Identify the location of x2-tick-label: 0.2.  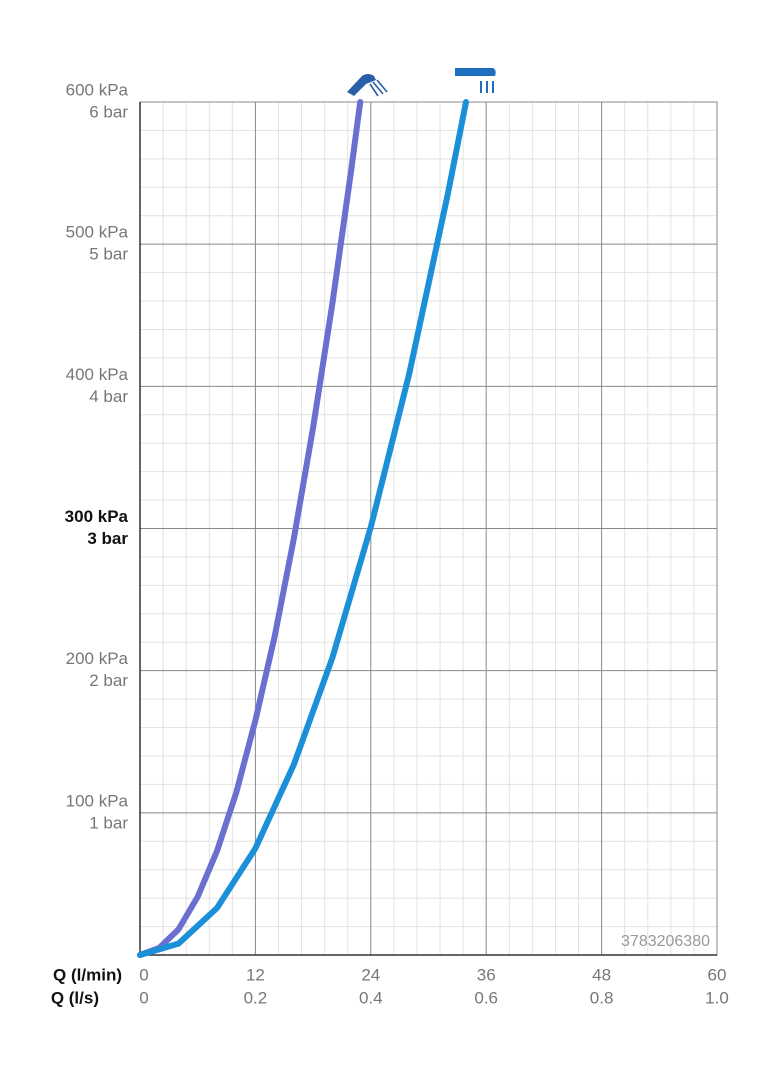
(256, 997).